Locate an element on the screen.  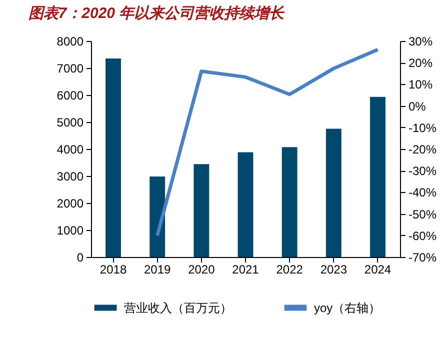
x-tick-label: 2022 is located at coordinates (290, 269).